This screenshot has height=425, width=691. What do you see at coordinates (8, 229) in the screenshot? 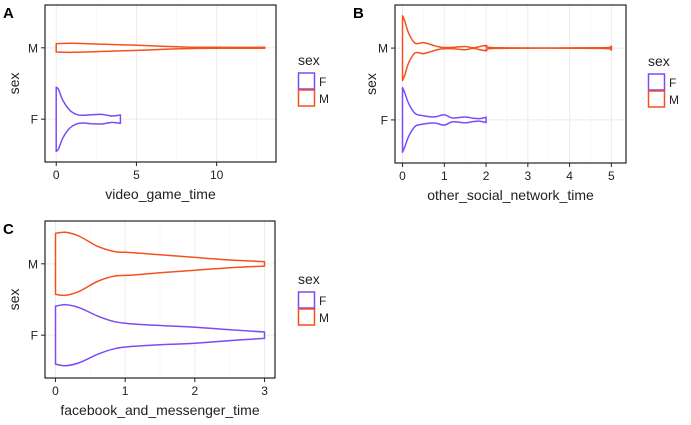
I see `panel-tag-c: C` at bounding box center [8, 229].